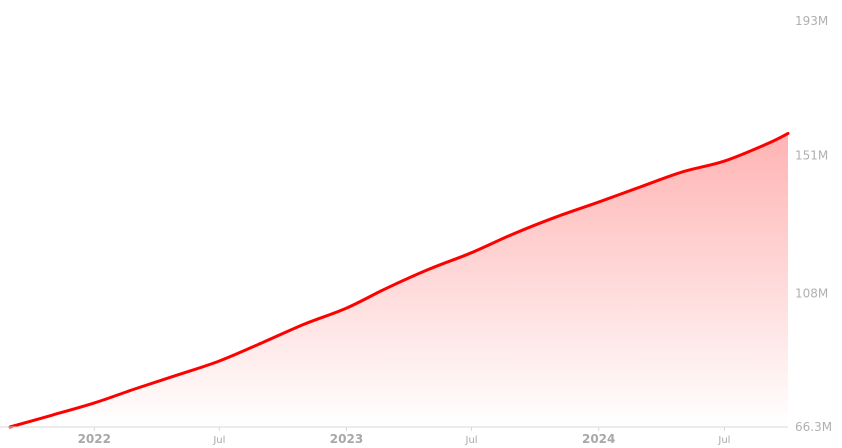 The image size is (842, 448). I want to click on x-tick-label: 2023, so click(346, 439).